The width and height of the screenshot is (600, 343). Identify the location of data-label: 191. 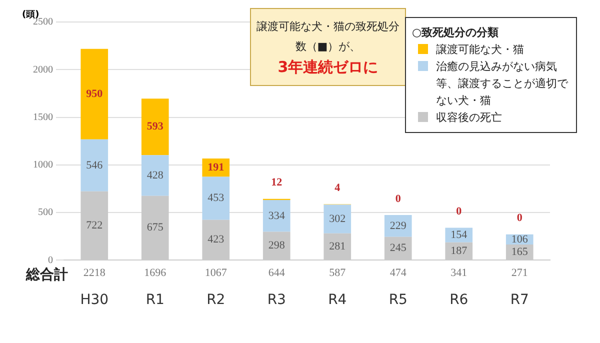
(216, 167).